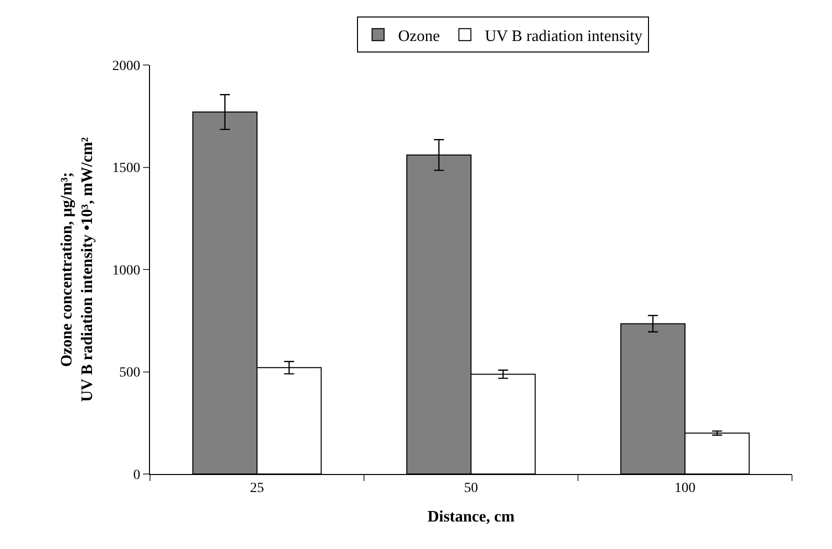 The image size is (832, 549). What do you see at coordinates (126, 270) in the screenshot?
I see `y-tick-label: 1000` at bounding box center [126, 270].